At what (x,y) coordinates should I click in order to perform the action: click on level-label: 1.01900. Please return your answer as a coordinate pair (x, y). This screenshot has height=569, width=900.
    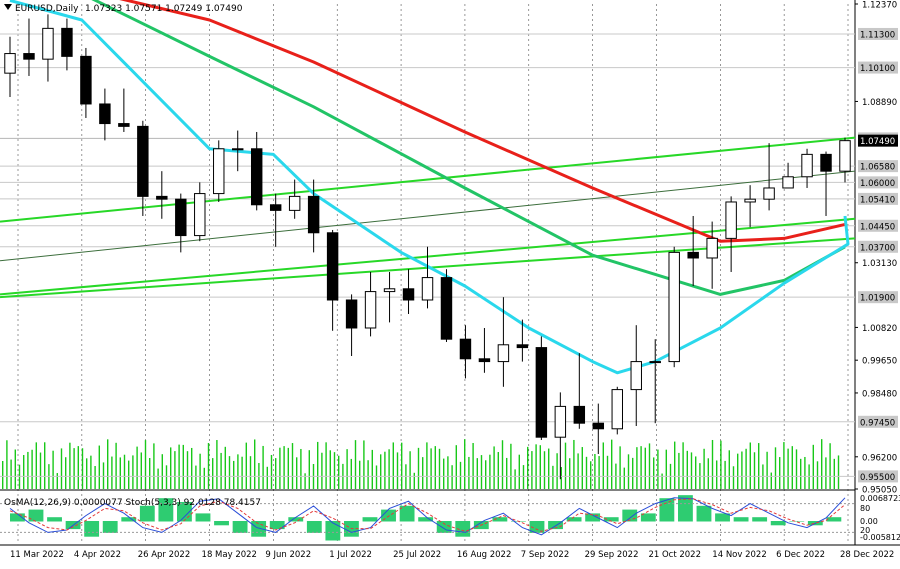
    Looking at the image, I should click on (877, 299).